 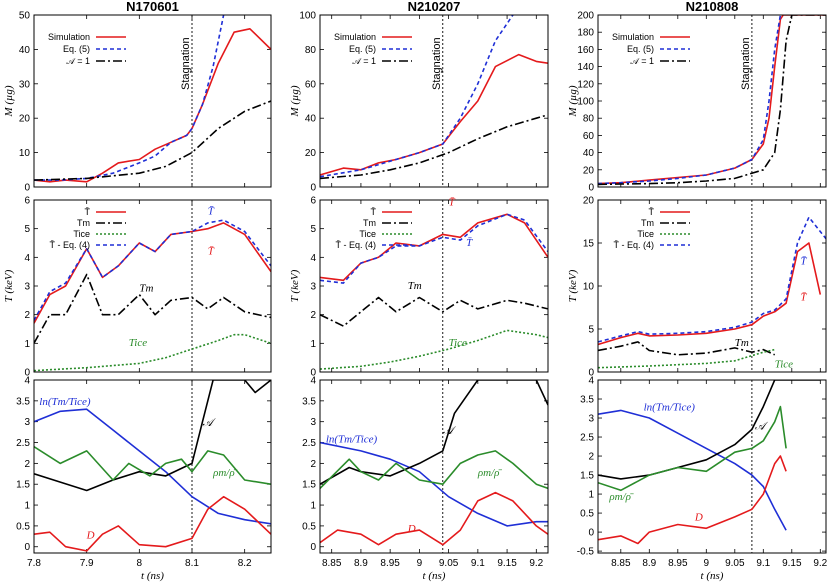 I want to click on x-tick-label: 9.15, so click(x=507, y=563).